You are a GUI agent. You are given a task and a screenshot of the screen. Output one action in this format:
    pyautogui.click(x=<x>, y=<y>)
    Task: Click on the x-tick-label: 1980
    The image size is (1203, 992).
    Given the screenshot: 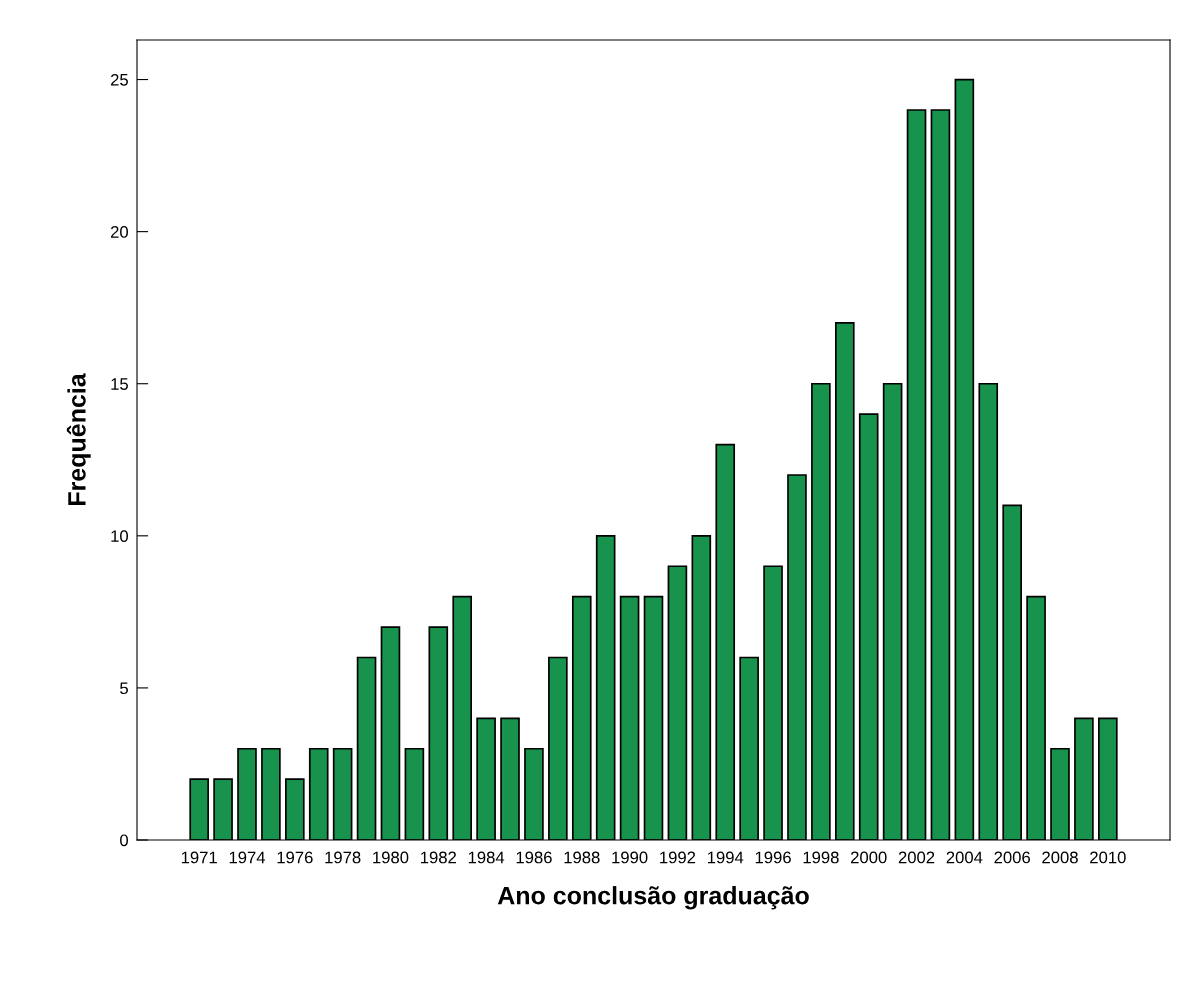 What is the action you would take?
    pyautogui.click(x=391, y=857)
    